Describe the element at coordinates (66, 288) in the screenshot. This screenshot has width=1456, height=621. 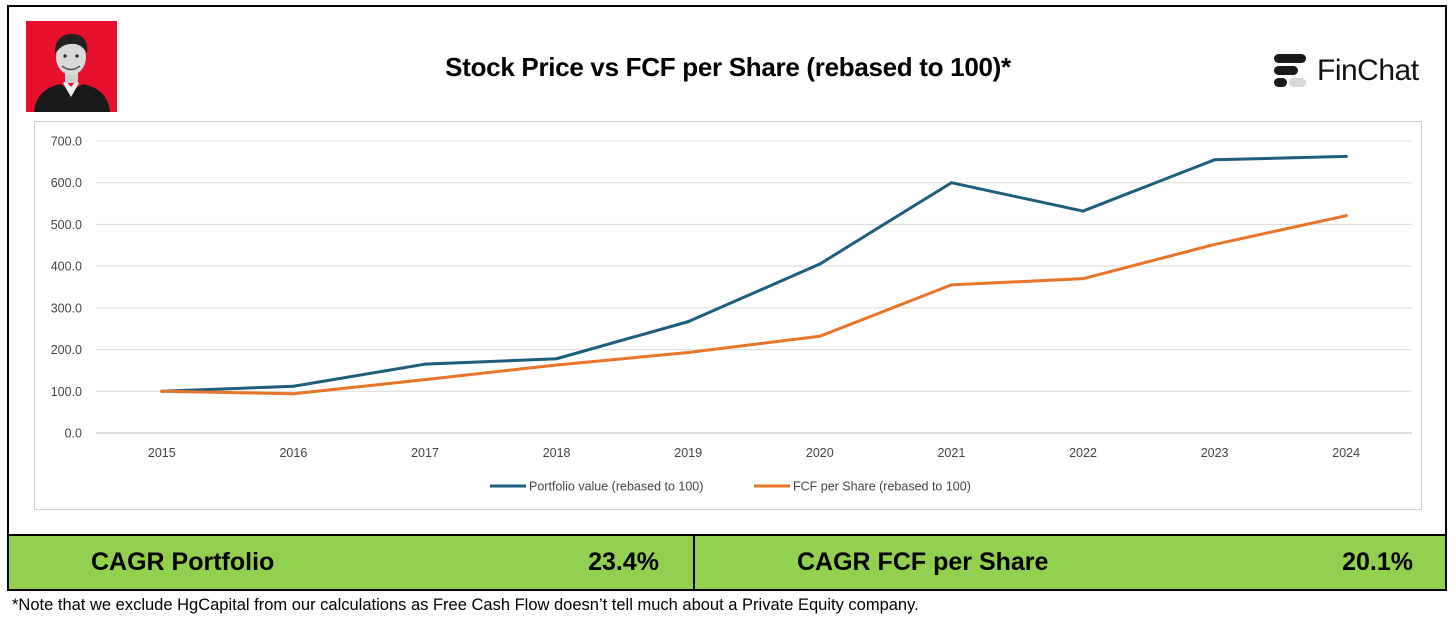
I see `y-axis-ticks: 0.0 100.0 200.0 300.0 400.0 500.0 600.0 700.0` at that location.